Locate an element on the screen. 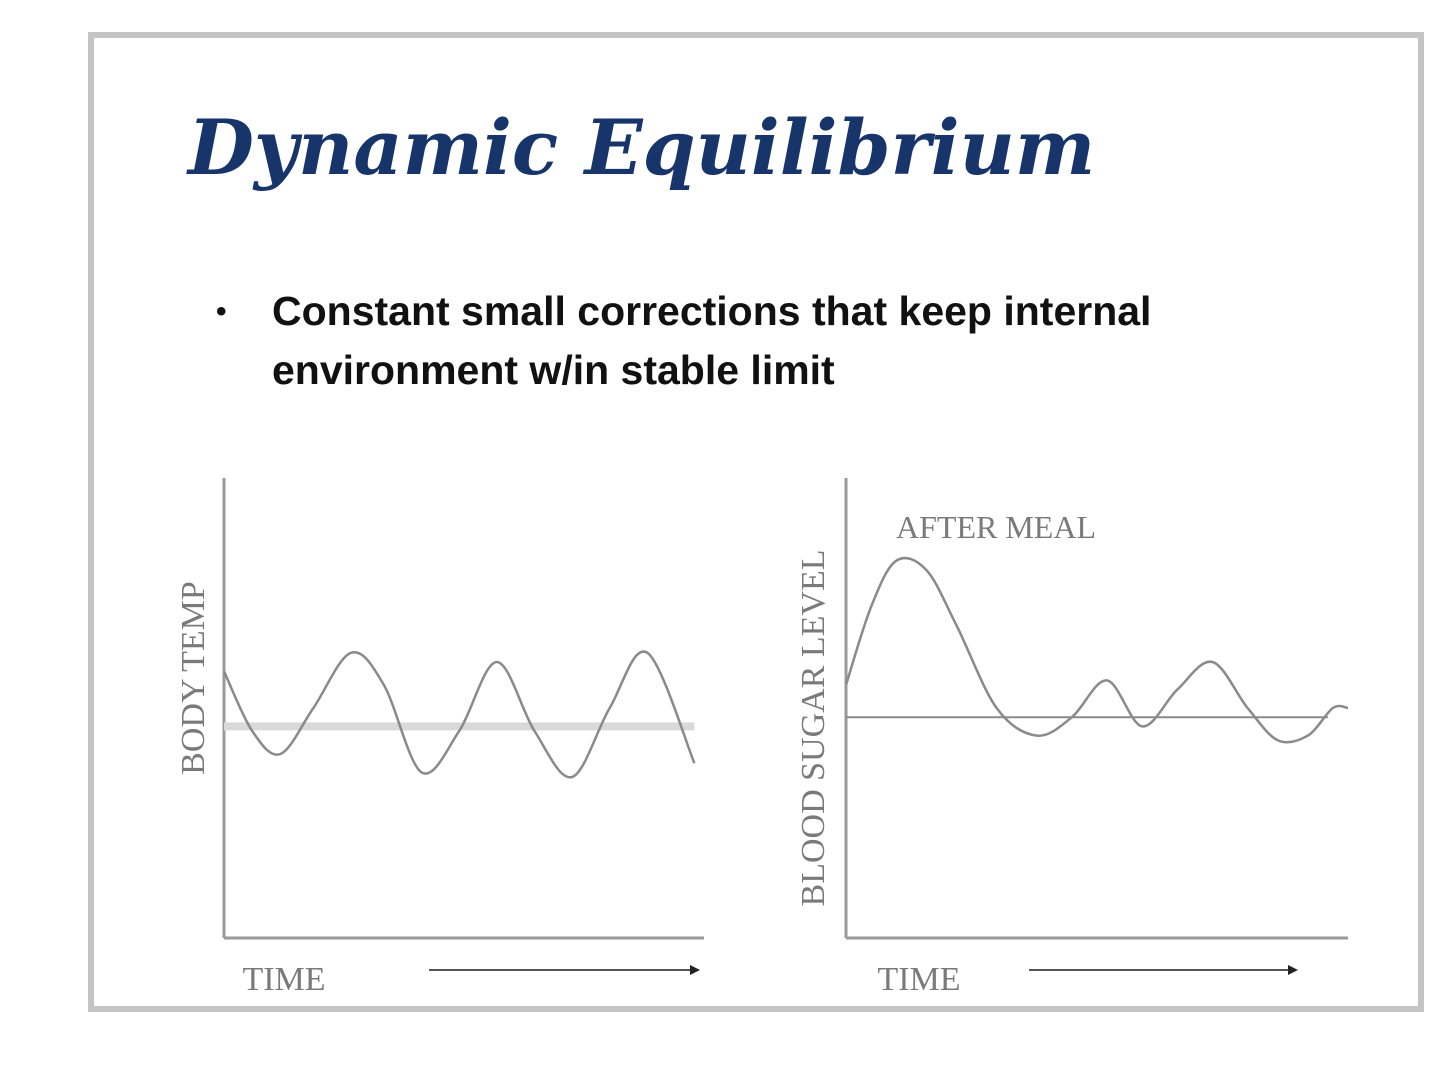  y-axis-label: BLOOD SUGAR LEVEL is located at coordinates (813, 728).